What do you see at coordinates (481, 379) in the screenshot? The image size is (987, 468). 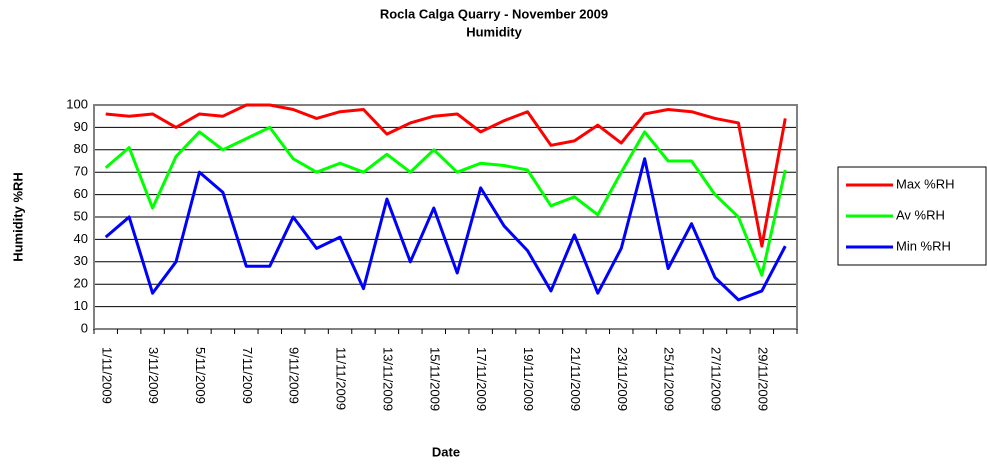 I see `x-tick-label: 17/11/2009` at bounding box center [481, 379].